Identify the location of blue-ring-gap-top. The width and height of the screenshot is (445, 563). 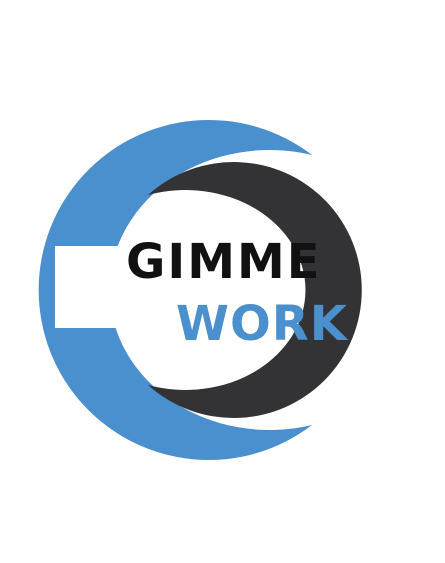
(90, 287).